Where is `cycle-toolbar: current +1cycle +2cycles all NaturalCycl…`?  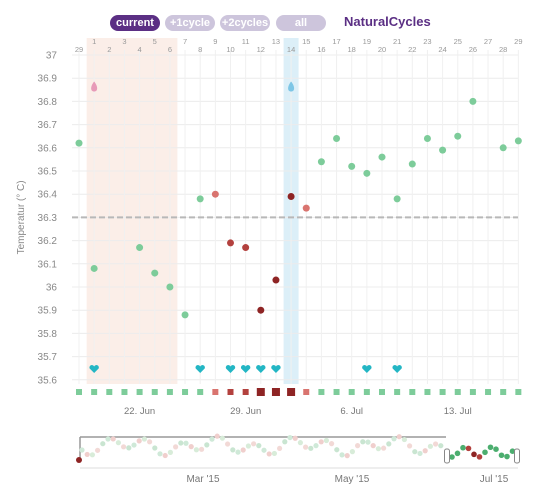 cycle-toolbar: current +1cycle +2cycles all NaturalCycl… is located at coordinates (270, 23).